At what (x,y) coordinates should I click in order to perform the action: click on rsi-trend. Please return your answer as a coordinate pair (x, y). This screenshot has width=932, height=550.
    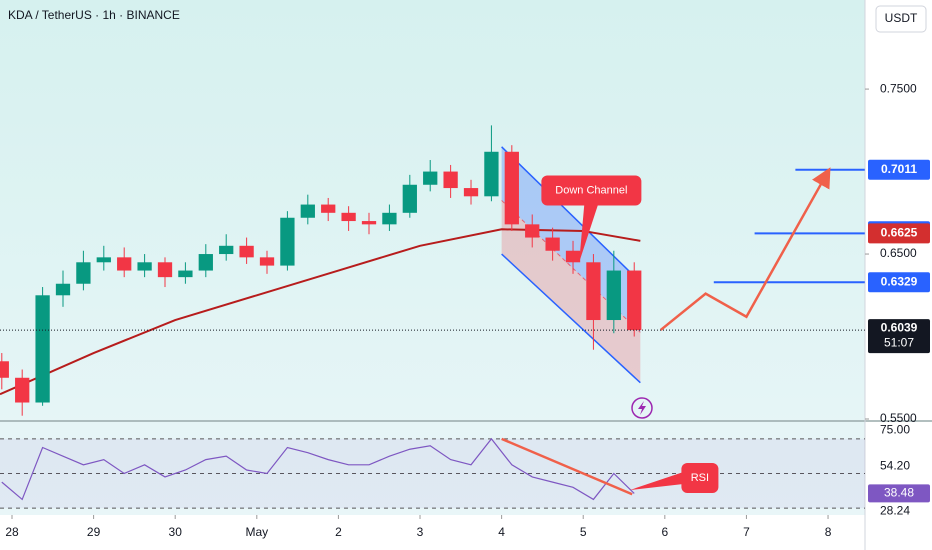
    Looking at the image, I should click on (567, 466).